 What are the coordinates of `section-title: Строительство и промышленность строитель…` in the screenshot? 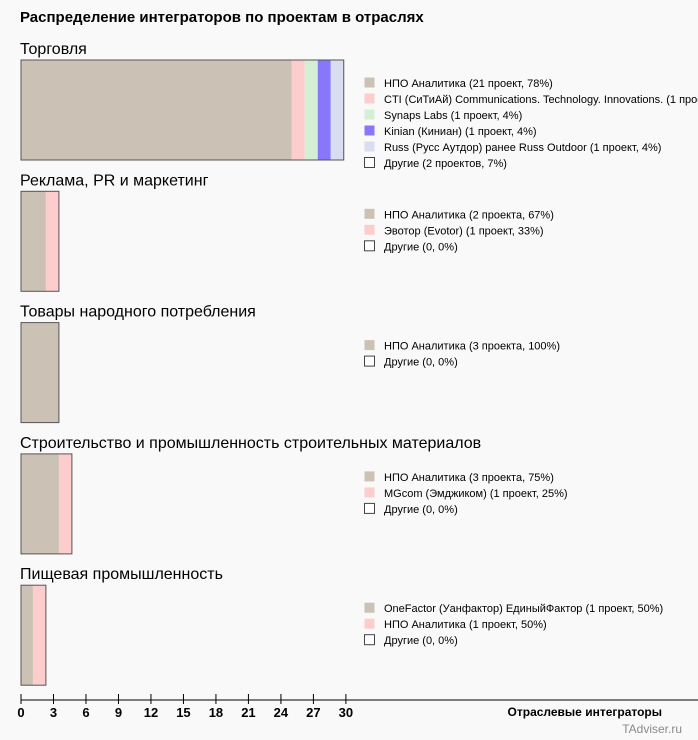 It's located at (250, 443).